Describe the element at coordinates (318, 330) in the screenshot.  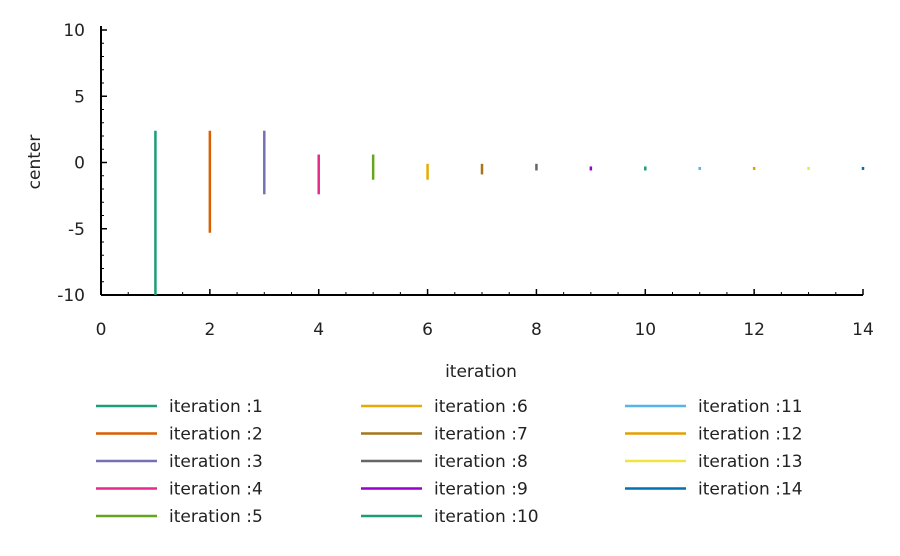
I see `x-tick-label: 4` at that location.